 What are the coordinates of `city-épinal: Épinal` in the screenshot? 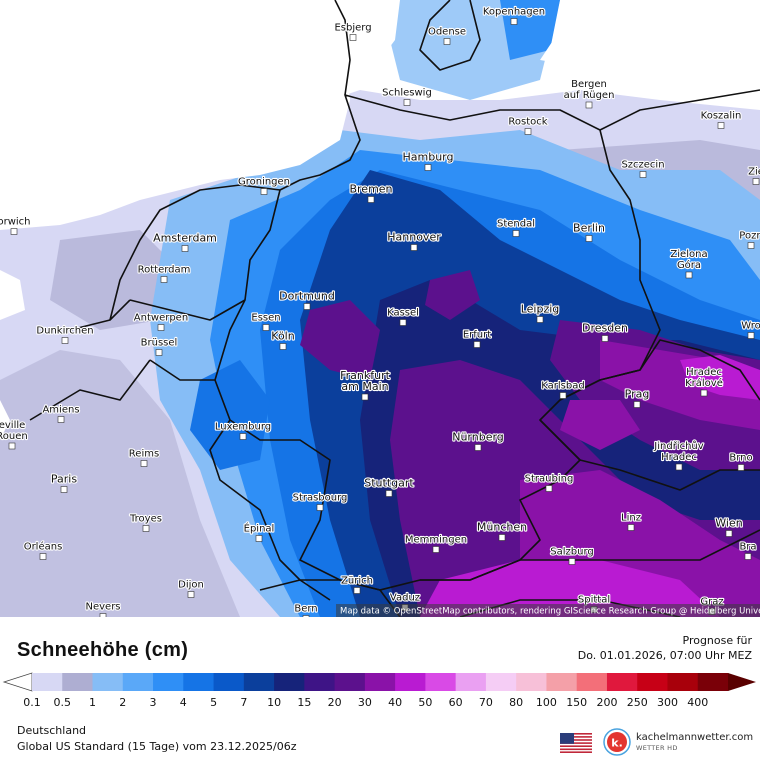 It's located at (259, 531).